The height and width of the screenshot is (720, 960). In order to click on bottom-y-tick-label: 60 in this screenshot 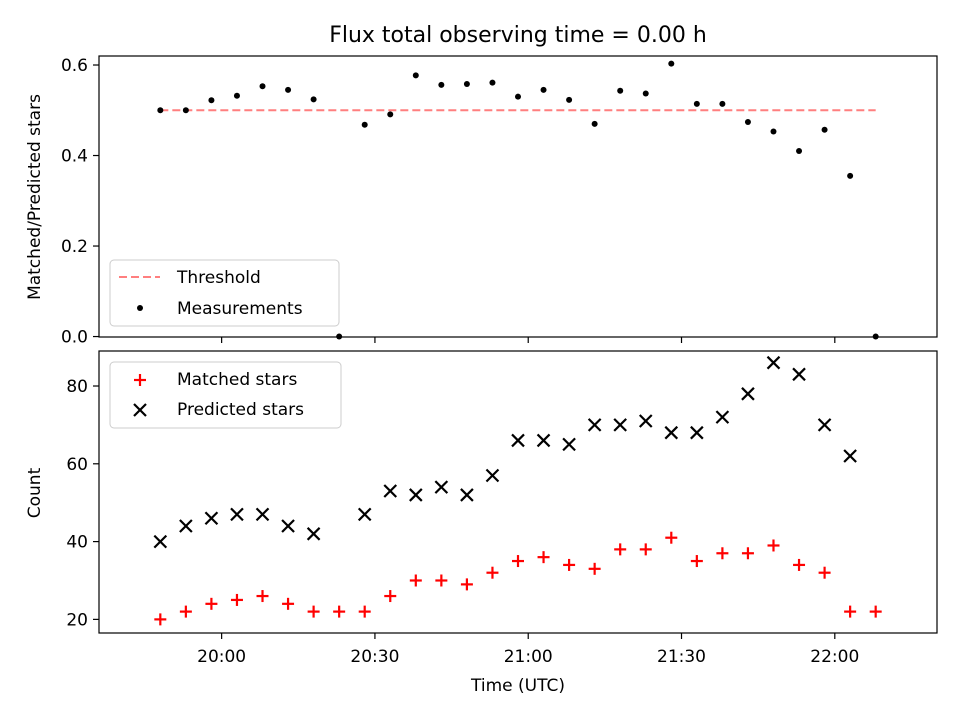, I will do `click(77, 465)`.